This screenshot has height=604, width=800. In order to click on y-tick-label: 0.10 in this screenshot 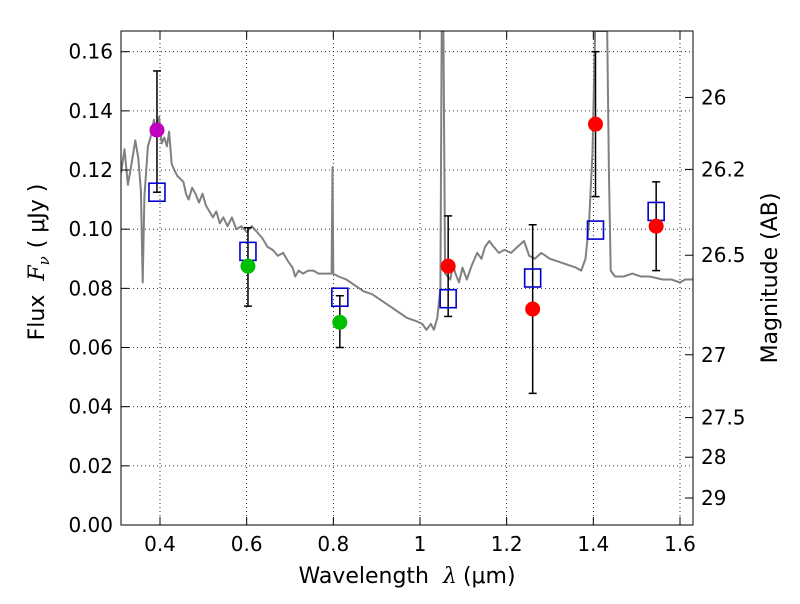, I will do `click(90, 229)`.